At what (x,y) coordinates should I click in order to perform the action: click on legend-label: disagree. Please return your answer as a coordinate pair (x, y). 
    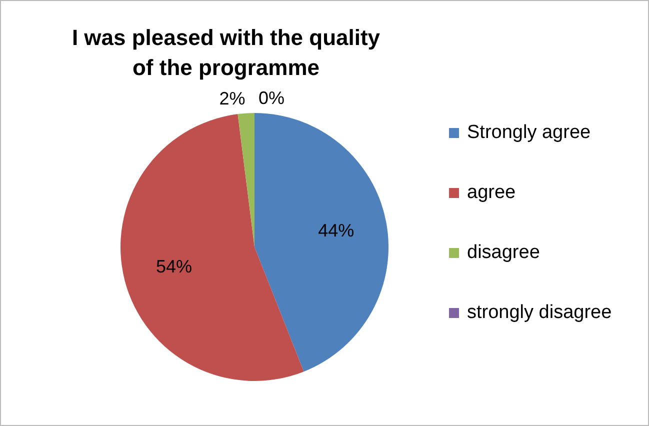
    Looking at the image, I should click on (503, 253).